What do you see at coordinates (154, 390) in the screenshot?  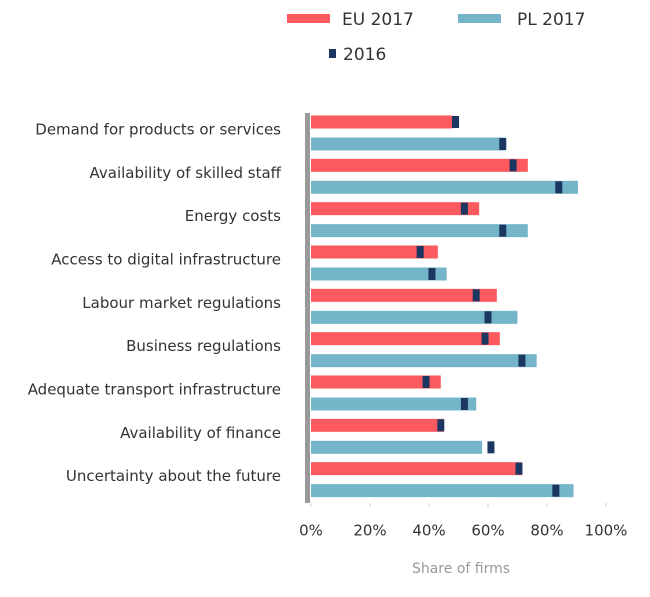 I see `y-tick-label: Adequate transport infrastructure` at bounding box center [154, 390].